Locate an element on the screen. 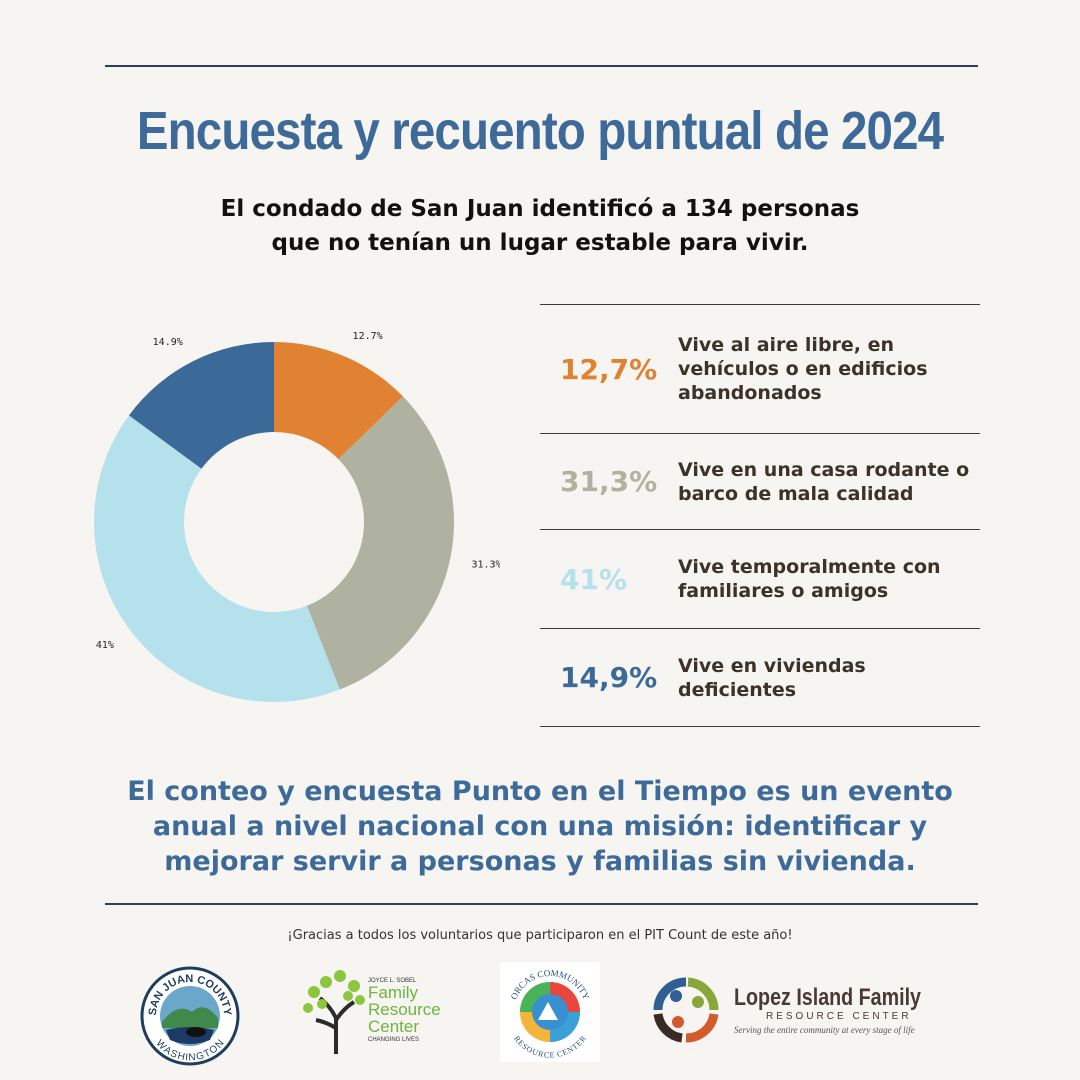 This screenshot has height=1080, width=1080. legend-label-line: abandonados is located at coordinates (750, 393).